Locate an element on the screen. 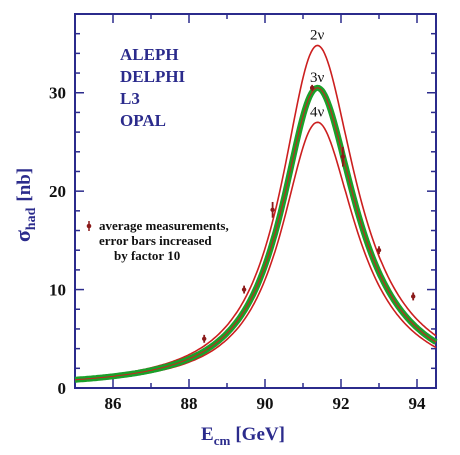 The image size is (460, 455). experiment-name: ALEPH is located at coordinates (149, 54).